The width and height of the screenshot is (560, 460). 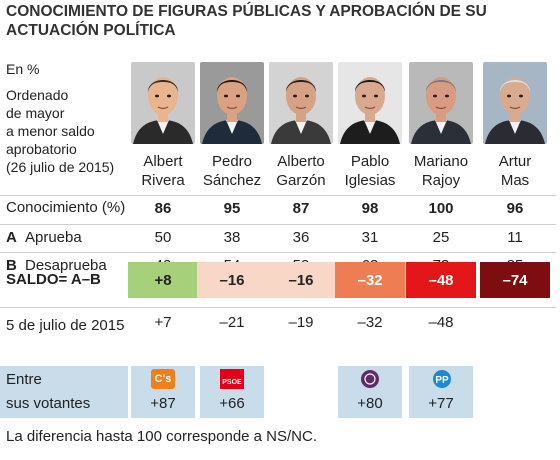 What do you see at coordinates (370, 322) in the screenshot?
I see `cell-prev: –32` at bounding box center [370, 322].